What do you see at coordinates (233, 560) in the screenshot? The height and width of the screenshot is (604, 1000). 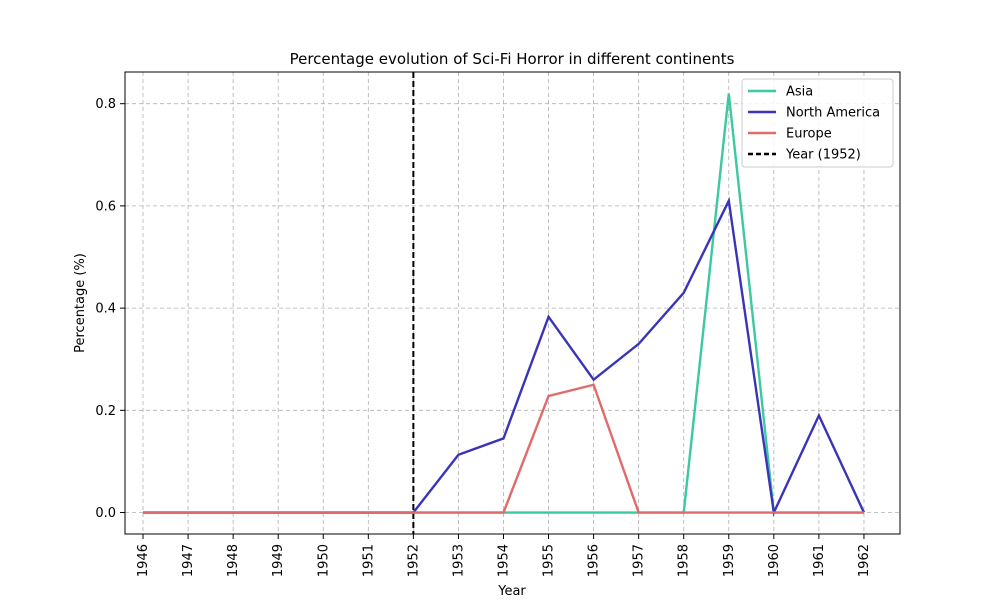 I see `x-tick-label: 1948` at bounding box center [233, 560].